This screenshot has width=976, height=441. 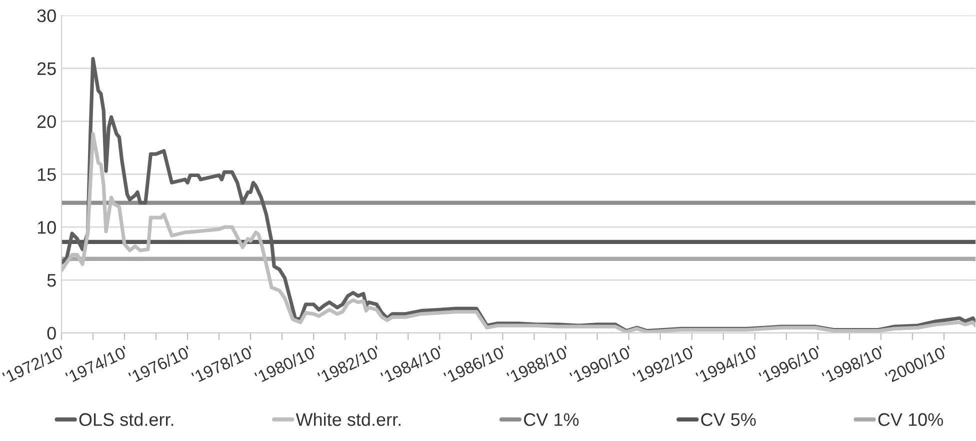 What do you see at coordinates (51, 333) in the screenshot?
I see `y-tick-label: 0` at bounding box center [51, 333].